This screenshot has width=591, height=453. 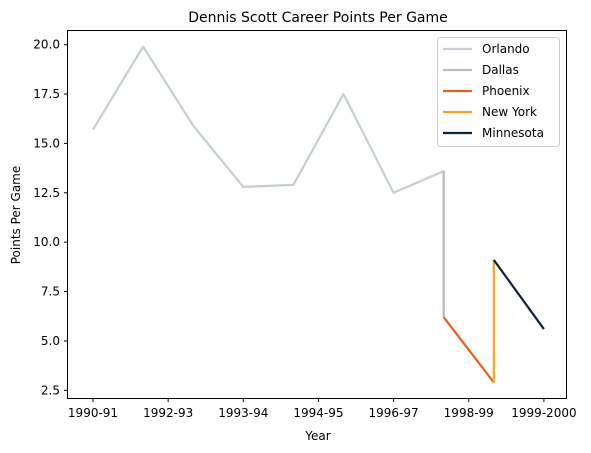 I want to click on x-tick-label: 1999-2000, so click(x=543, y=413).